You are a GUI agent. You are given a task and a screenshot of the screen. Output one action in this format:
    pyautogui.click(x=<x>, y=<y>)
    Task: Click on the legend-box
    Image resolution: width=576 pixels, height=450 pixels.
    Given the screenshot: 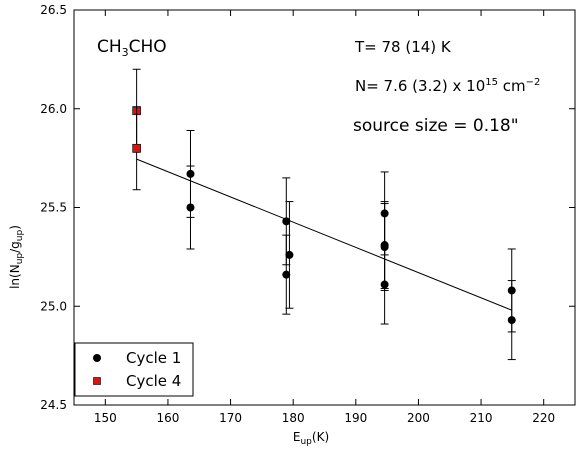 What is the action you would take?
    pyautogui.click(x=134, y=369)
    